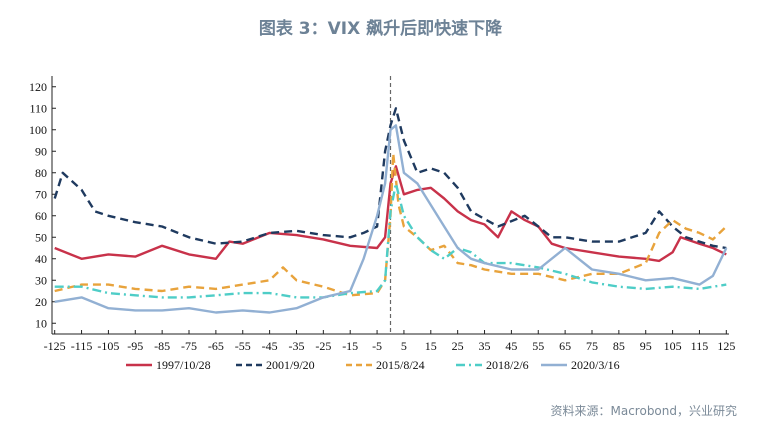  What do you see at coordinates (458, 346) in the screenshot?
I see `x-tick-label: 25` at bounding box center [458, 346].